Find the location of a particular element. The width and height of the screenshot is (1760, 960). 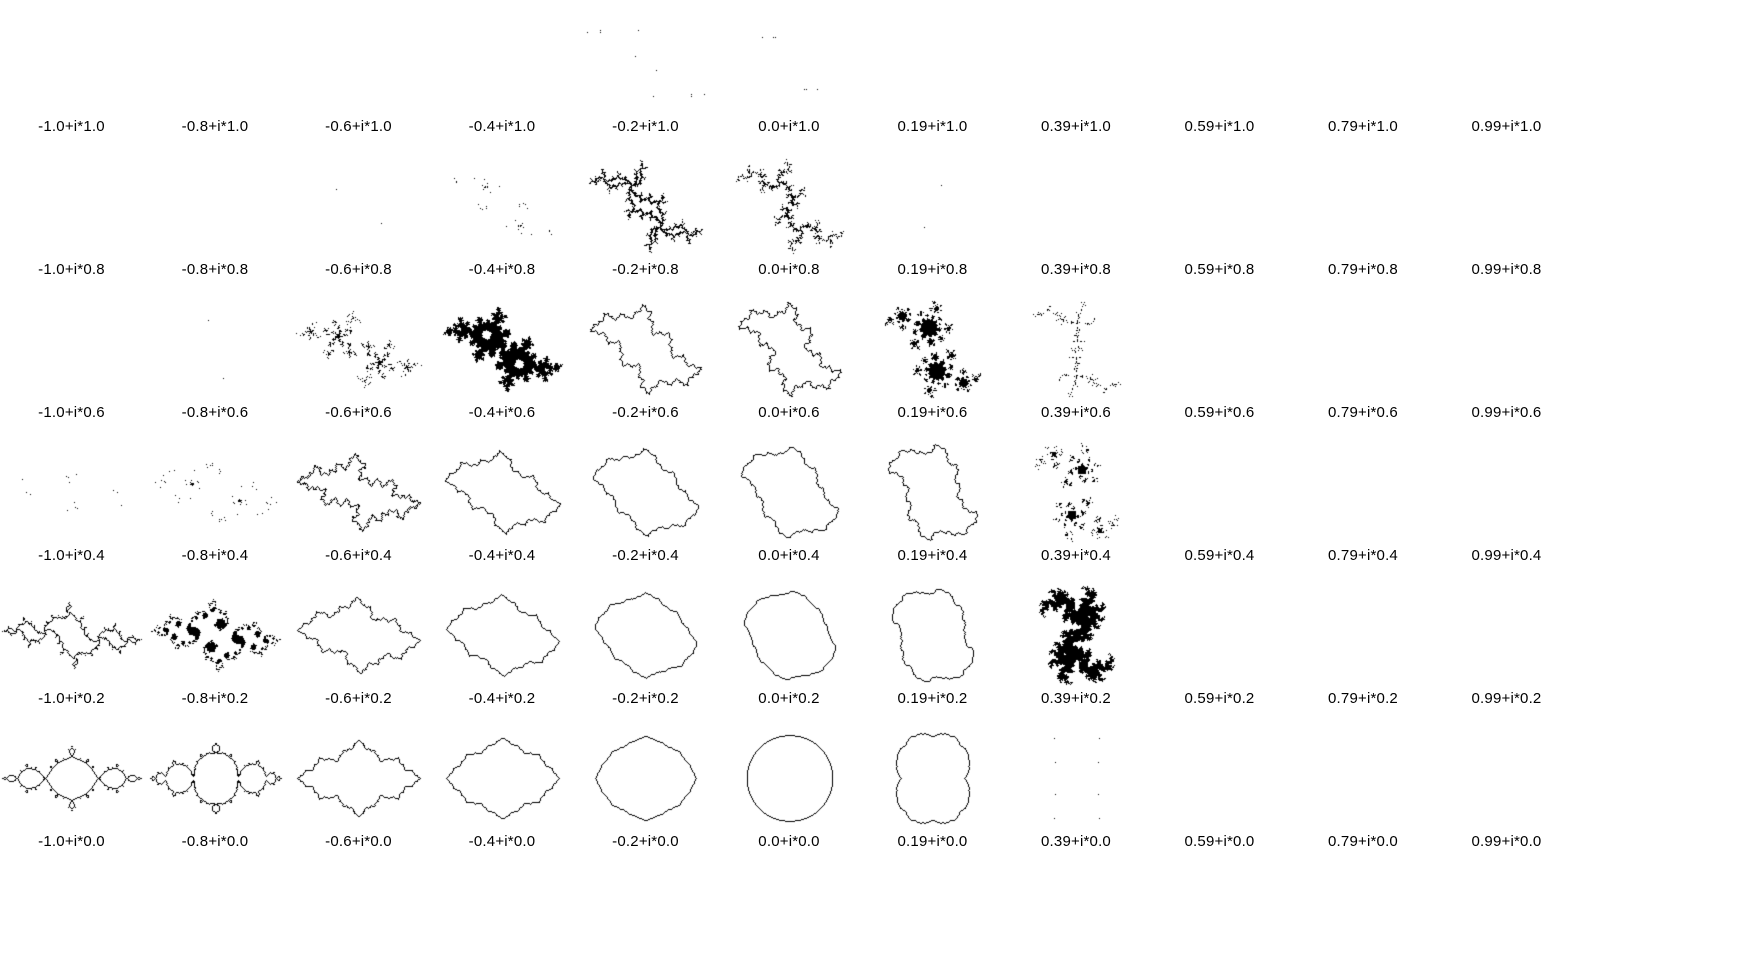

parameter-label: -1.0+i*0.6 is located at coordinates (71, 412).